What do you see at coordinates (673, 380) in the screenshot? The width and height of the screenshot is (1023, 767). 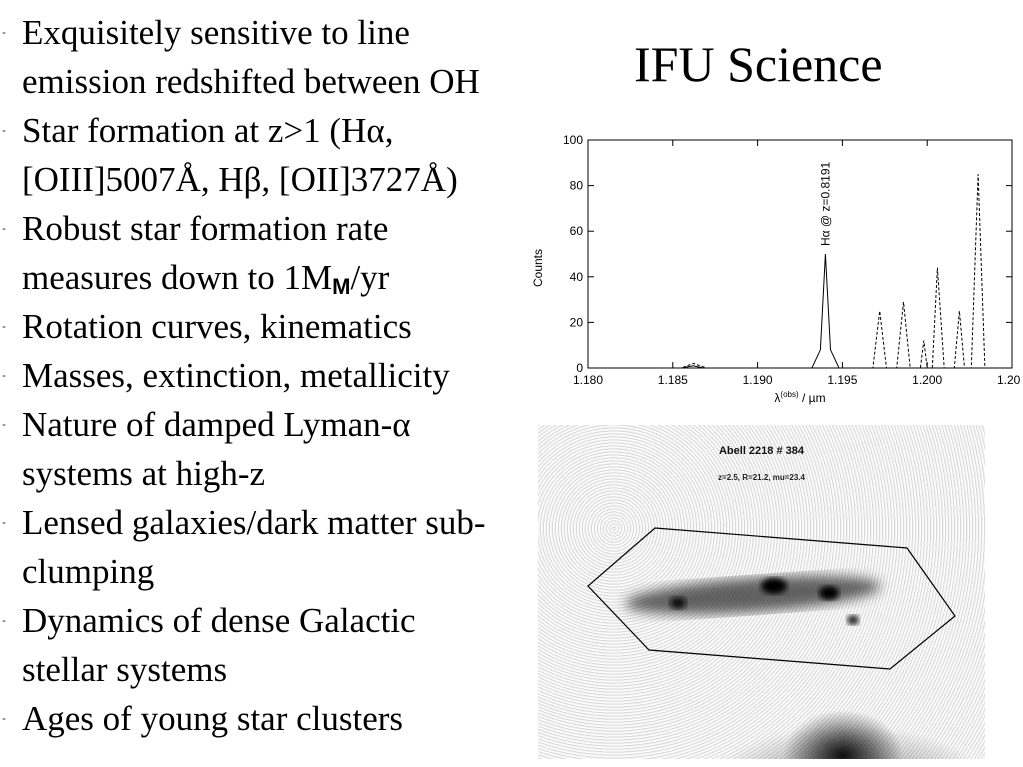 I see `x-tick-label: 1.185` at bounding box center [673, 380].